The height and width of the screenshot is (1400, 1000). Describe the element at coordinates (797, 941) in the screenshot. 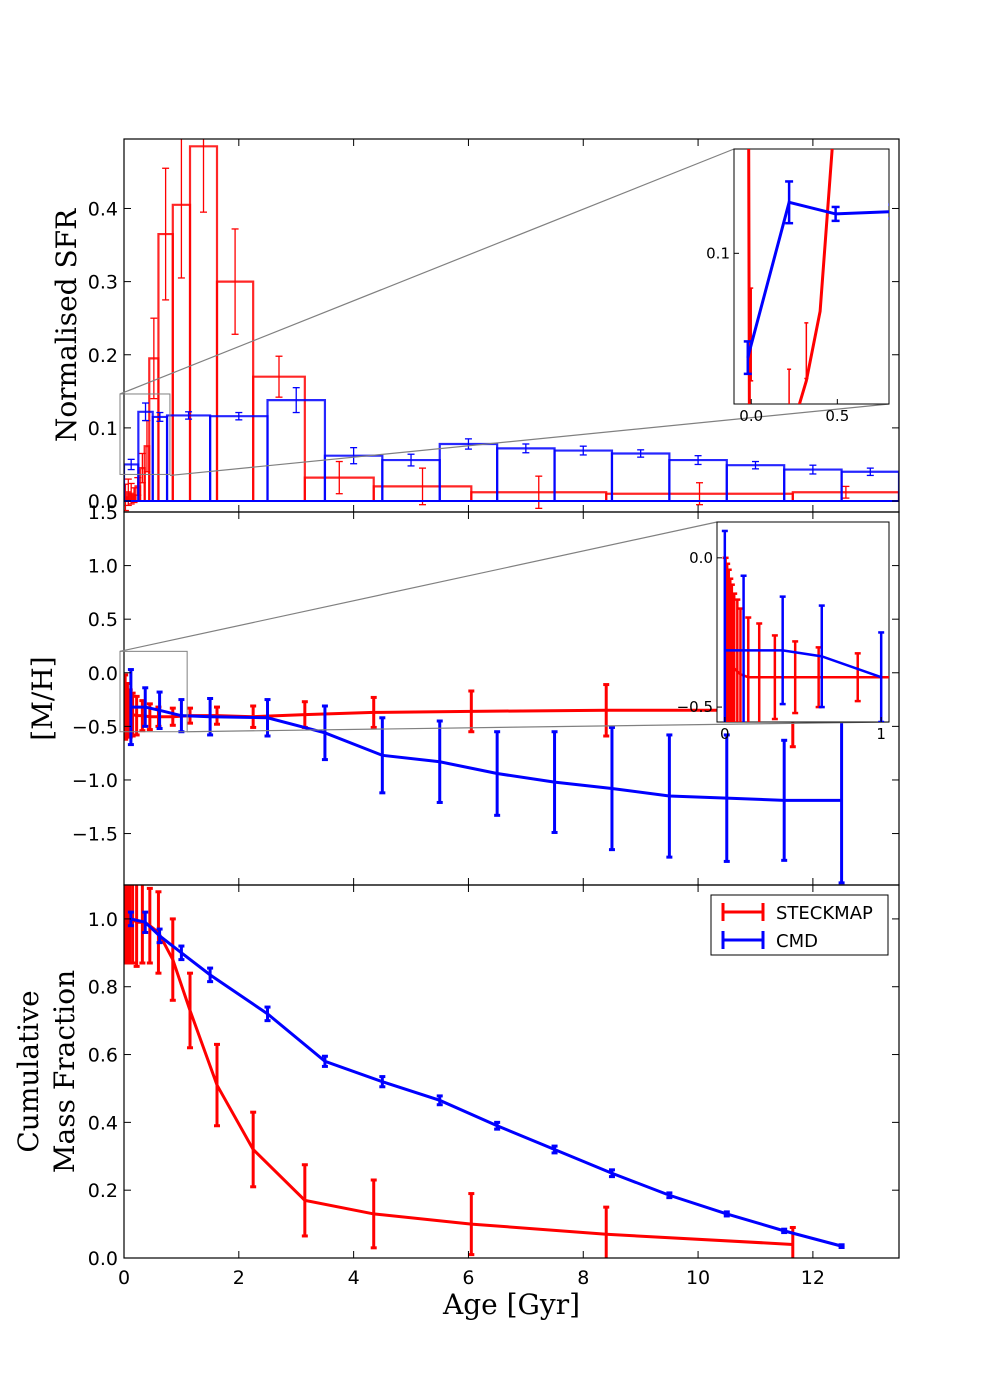

I see `legend-label: CMD` at that location.